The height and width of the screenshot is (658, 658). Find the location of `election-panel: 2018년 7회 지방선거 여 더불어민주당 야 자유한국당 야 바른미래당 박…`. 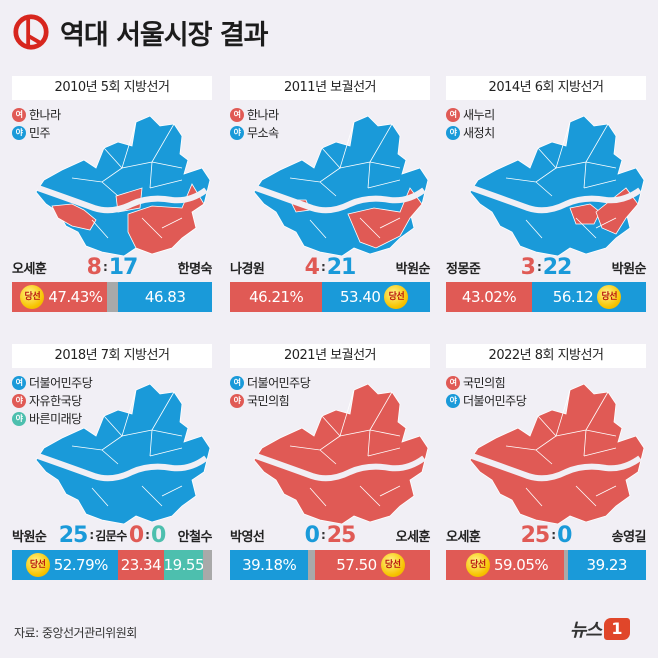

election-panel: 2018년 7회 지방선거 여 더불어민주당 야 자유한국당 야 바른미래당 박… is located at coordinates (112, 462).